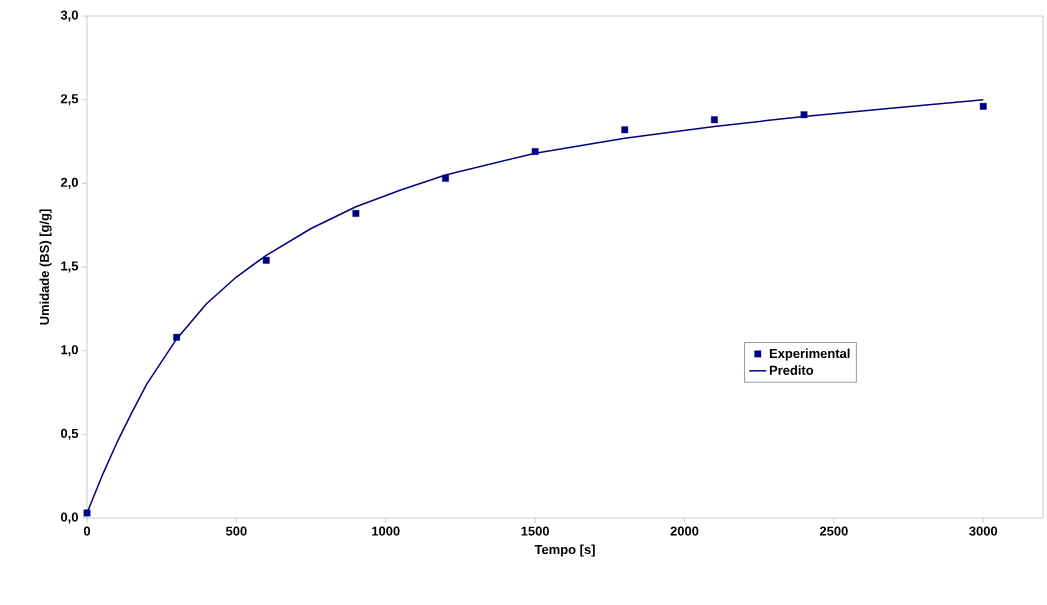 This screenshot has width=1047, height=605. What do you see at coordinates (70, 267) in the screenshot?
I see `y-tick-label: 1,5` at bounding box center [70, 267].